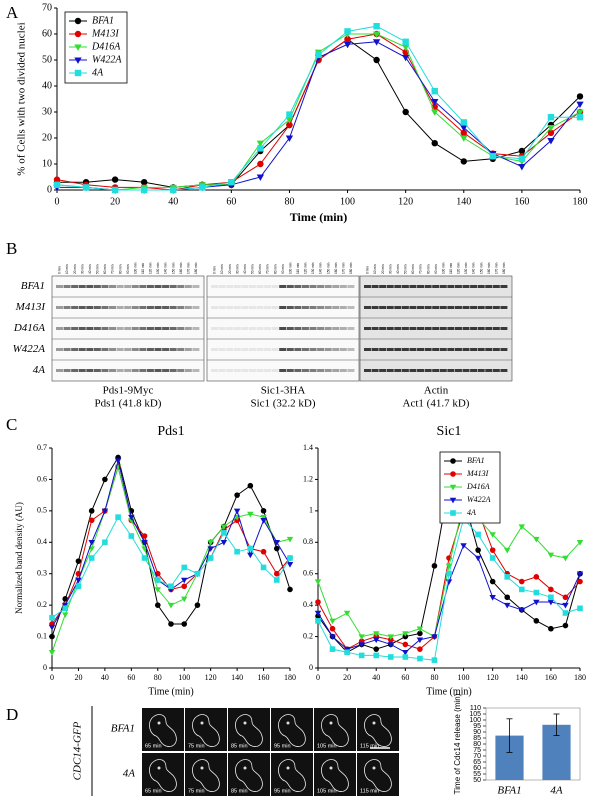 Image resolution: width=595 pixels, height=800 pixels. Describe the element at coordinates (282, 746) in the screenshot. I see `time-label: 95 min` at that location.